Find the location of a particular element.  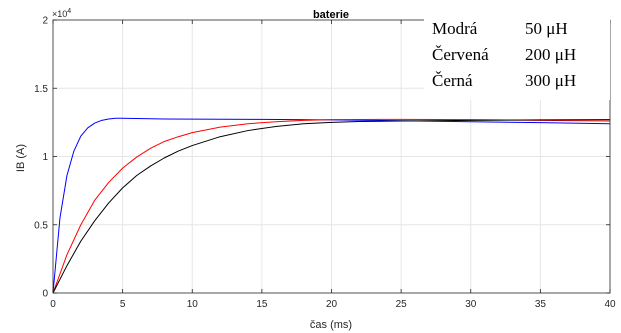

y-tick-label: 1 is located at coordinates (45, 157).